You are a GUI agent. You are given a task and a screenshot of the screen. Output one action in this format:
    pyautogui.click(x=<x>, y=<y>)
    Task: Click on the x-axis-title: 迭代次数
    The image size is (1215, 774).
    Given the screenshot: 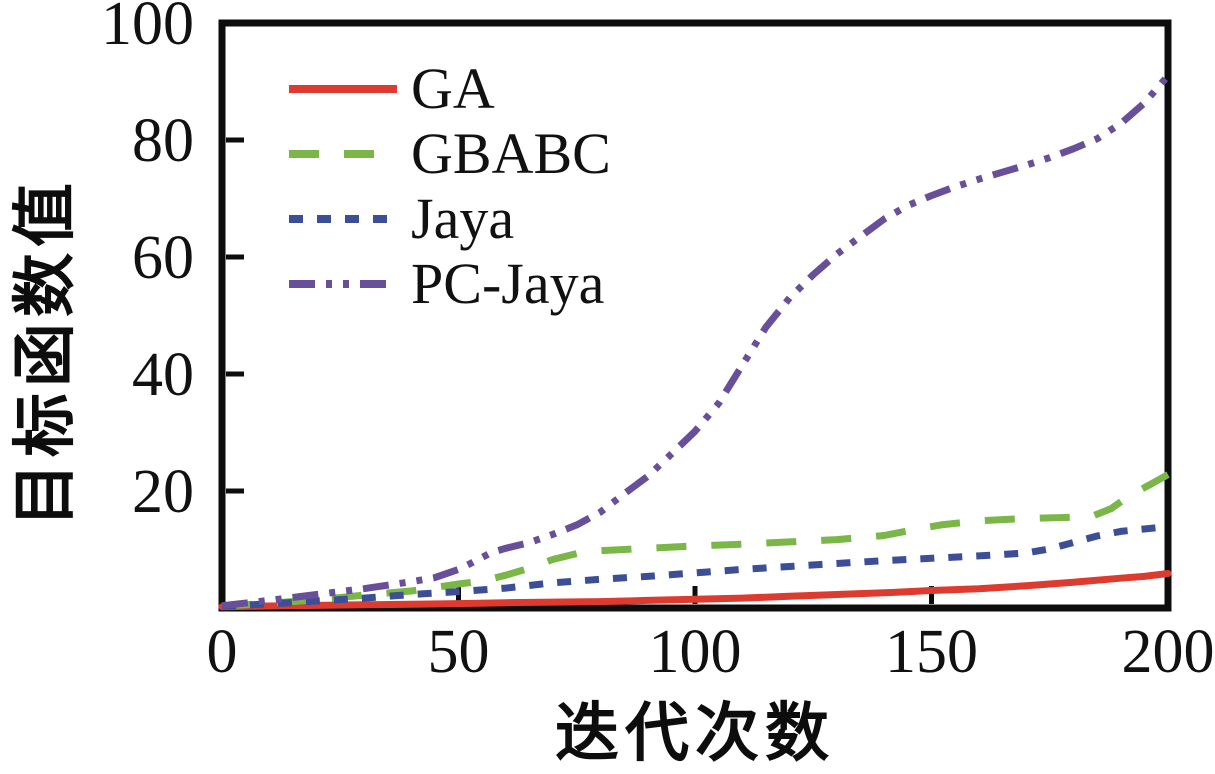 What is the action you would take?
    pyautogui.click(x=695, y=733)
    